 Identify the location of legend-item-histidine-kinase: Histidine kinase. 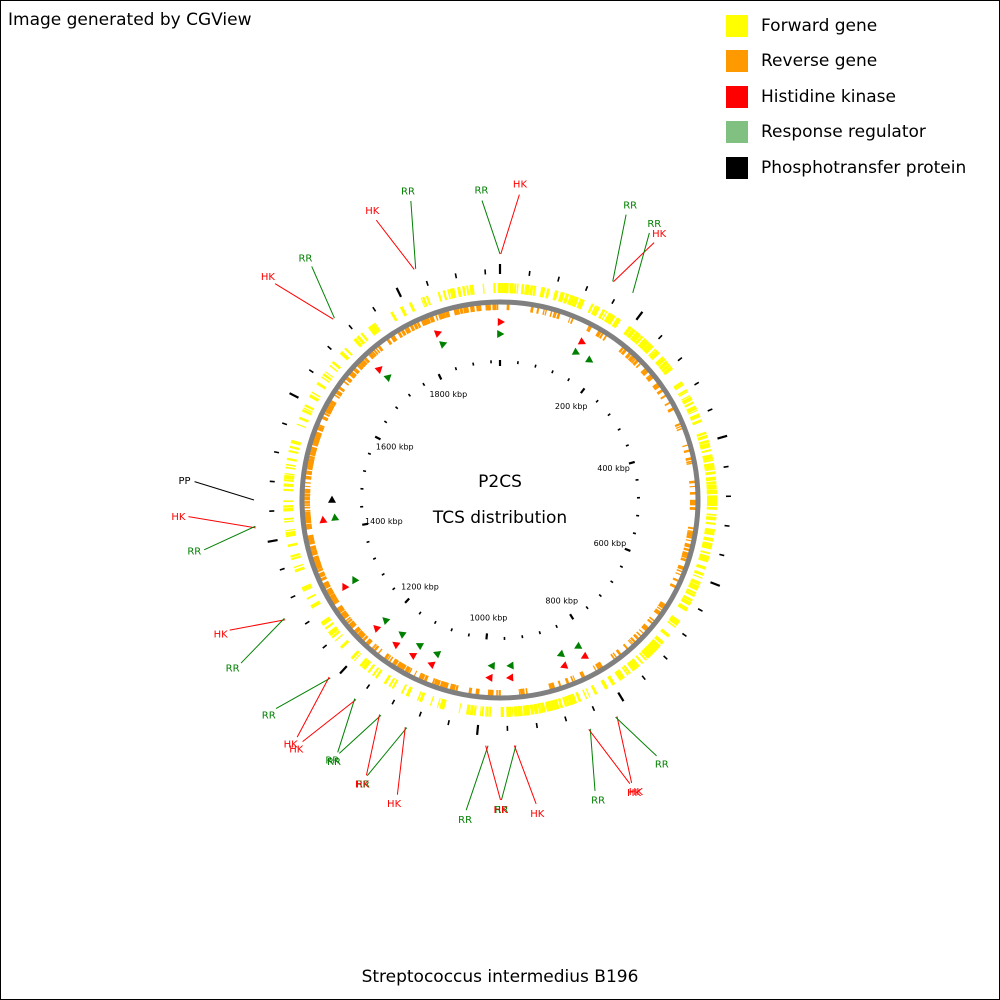
(846, 97).